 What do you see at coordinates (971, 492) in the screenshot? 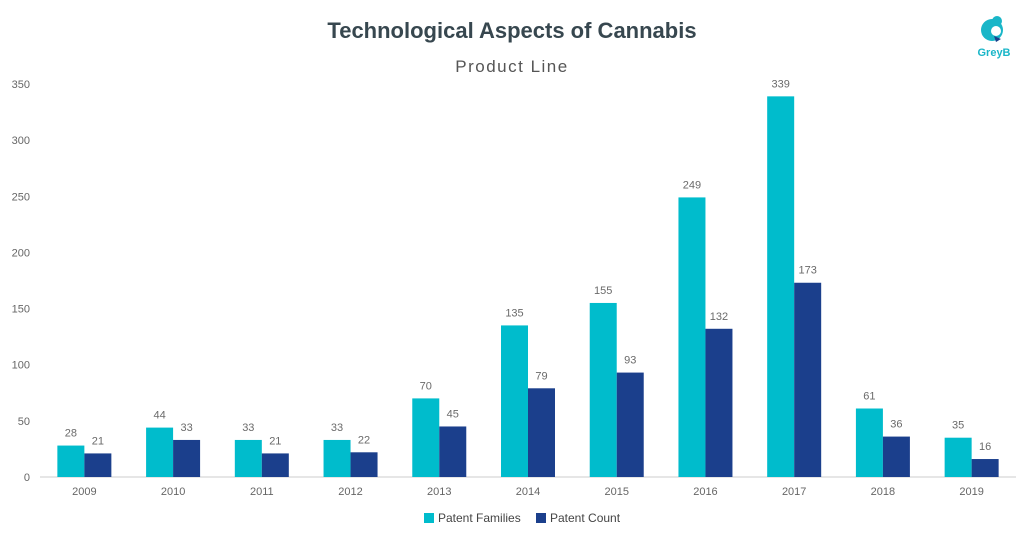
I see `x-tick-label: 2019` at bounding box center [971, 492].